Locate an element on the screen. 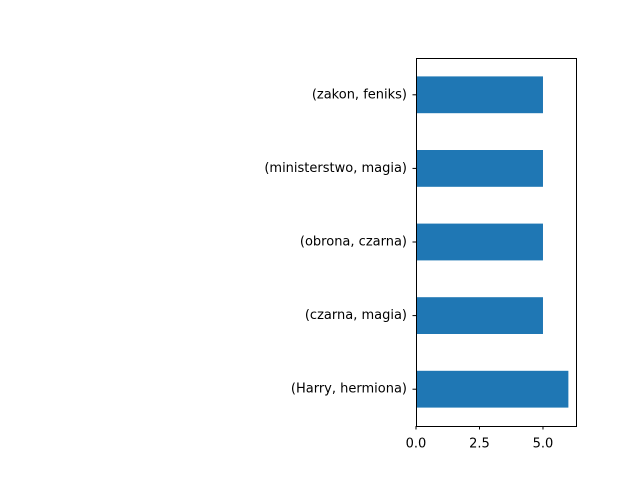 This screenshot has height=484, width=640. y-tick-label-2: (obrona, czarna) is located at coordinates (353, 242).